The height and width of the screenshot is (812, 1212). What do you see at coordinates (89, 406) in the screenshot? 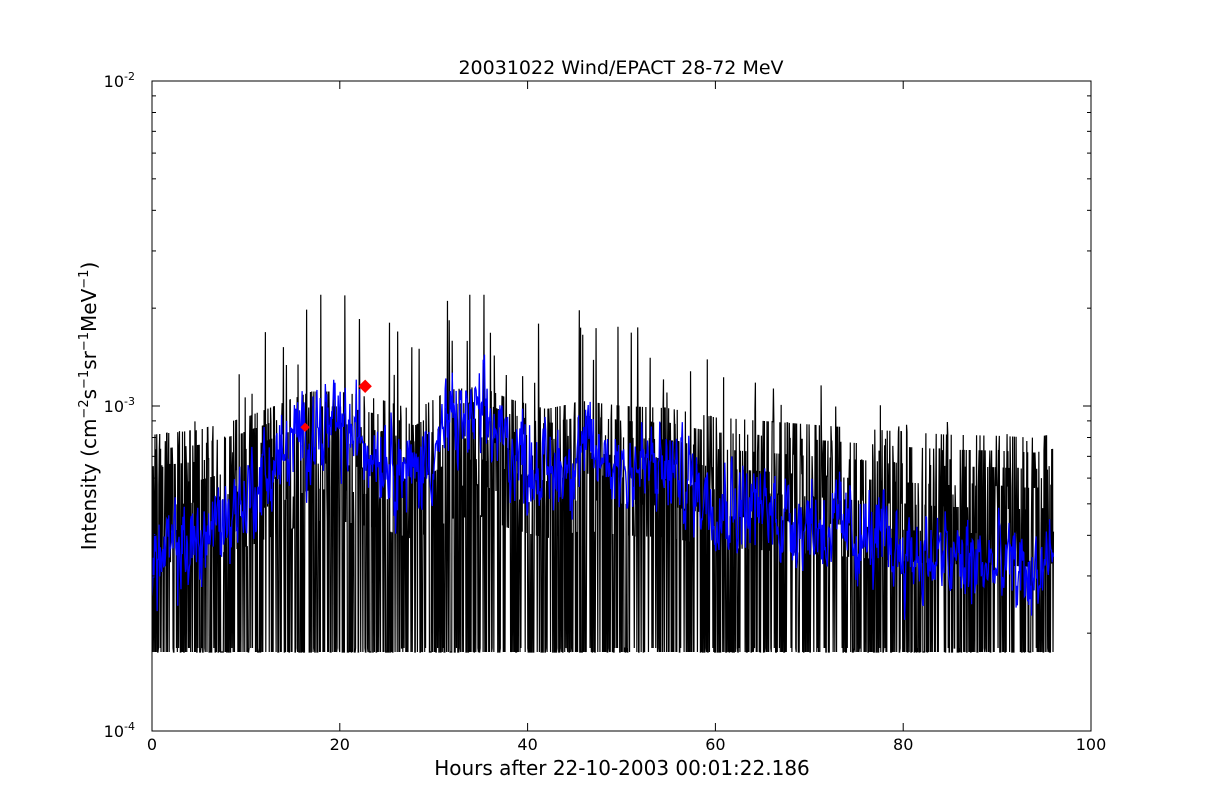
I see `y-axis-label: Intensity (cm−2s−1sr−1MeV−1)` at bounding box center [89, 406].